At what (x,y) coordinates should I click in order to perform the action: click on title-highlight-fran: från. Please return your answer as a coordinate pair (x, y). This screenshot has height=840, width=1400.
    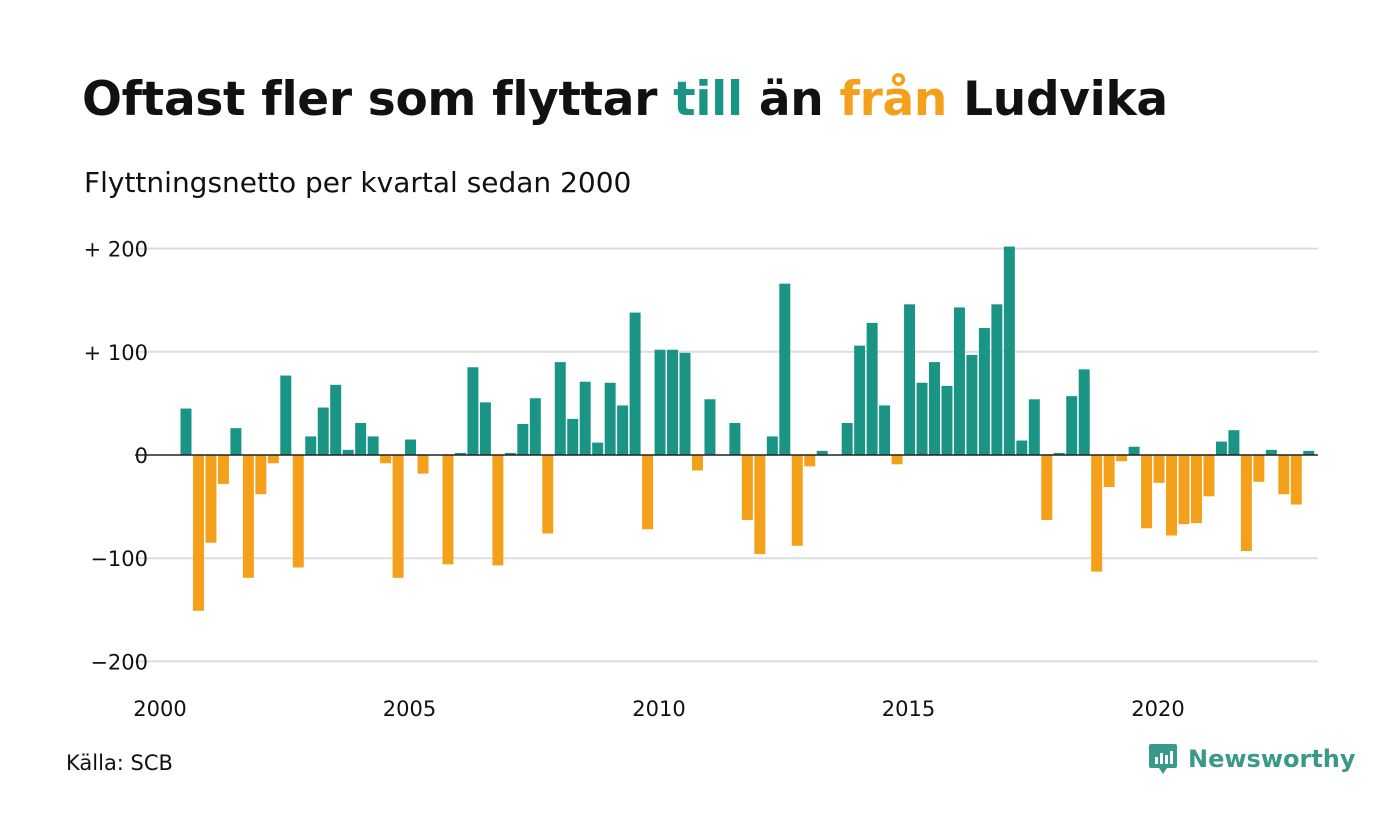
    Looking at the image, I should click on (893, 99).